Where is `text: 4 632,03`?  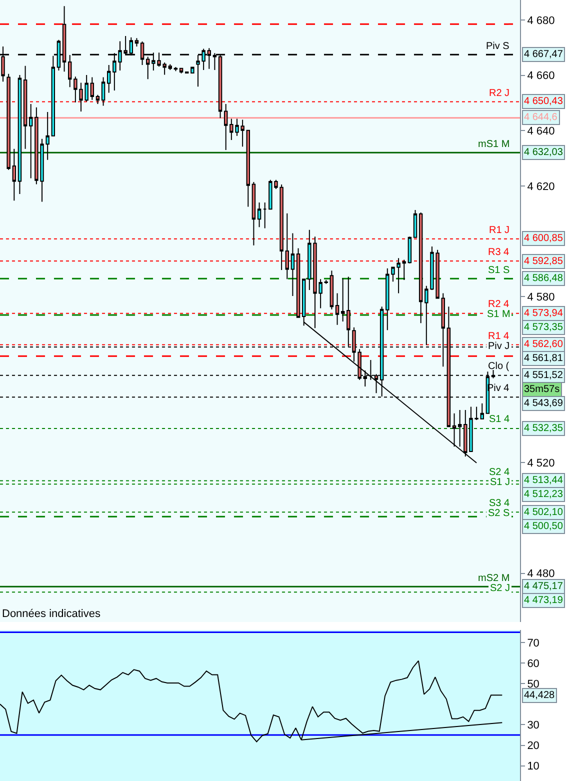 text: 4 632,03 is located at coordinates (544, 152).